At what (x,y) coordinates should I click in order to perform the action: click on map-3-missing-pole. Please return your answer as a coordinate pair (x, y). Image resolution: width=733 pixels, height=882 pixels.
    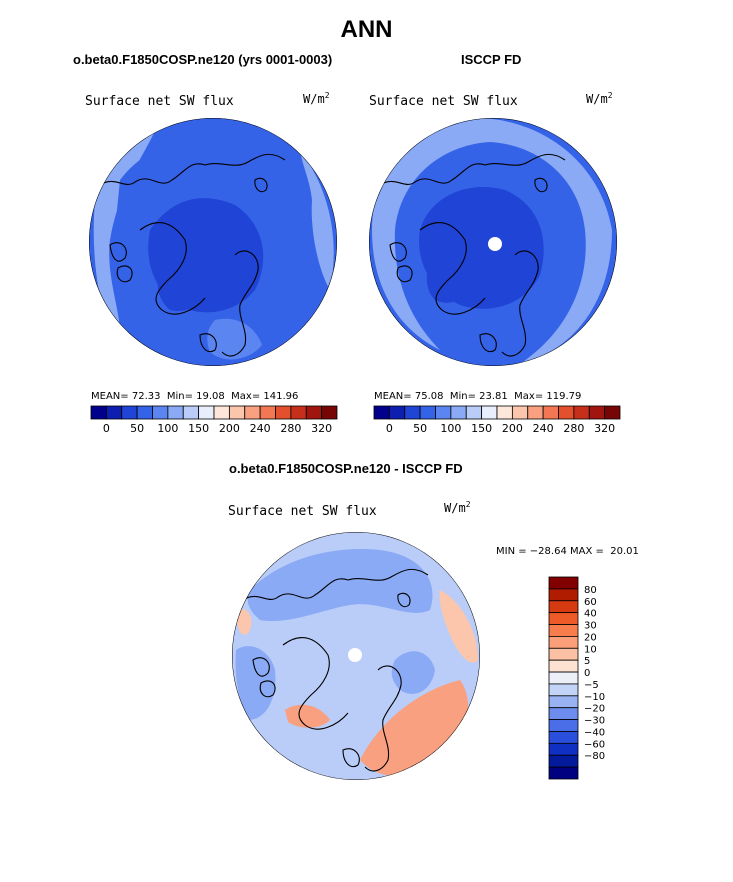
    Looking at the image, I should click on (355, 655).